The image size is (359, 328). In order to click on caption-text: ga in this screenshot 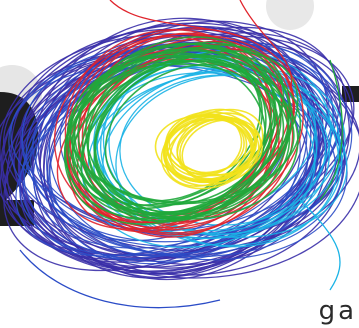, I will do `click(337, 311)`.